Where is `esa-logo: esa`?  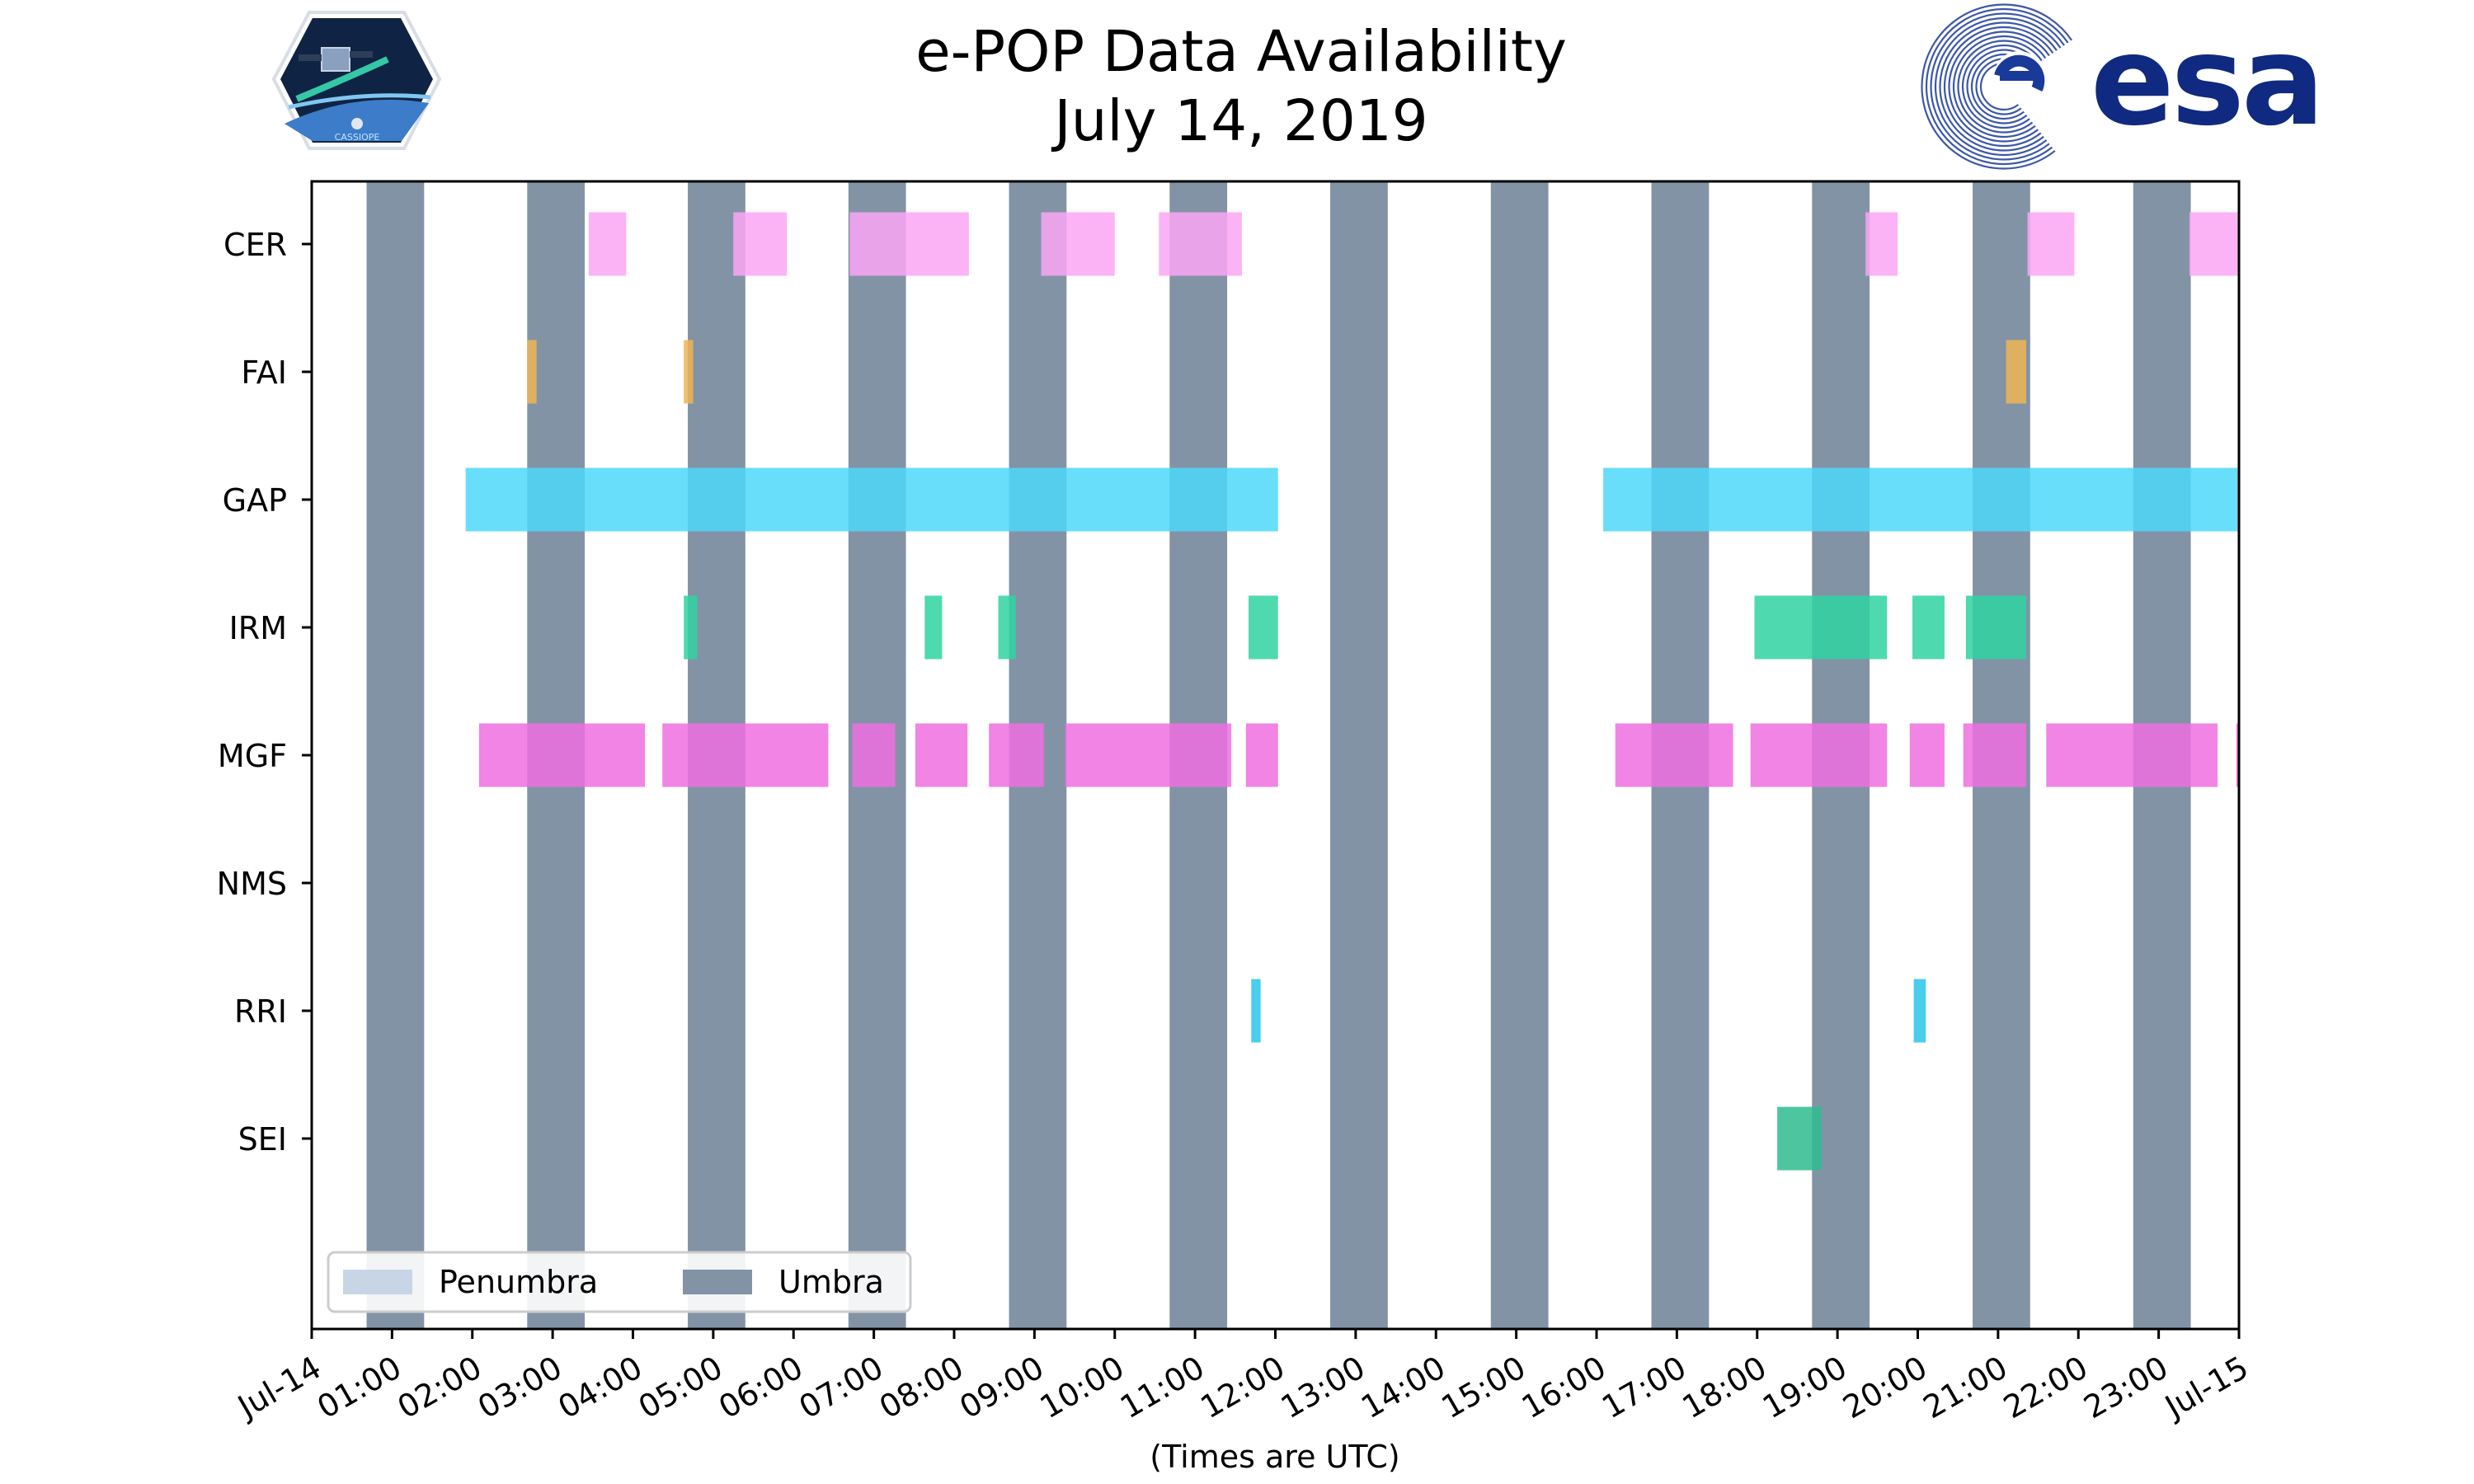 esa-logo: esa is located at coordinates (2123, 86).